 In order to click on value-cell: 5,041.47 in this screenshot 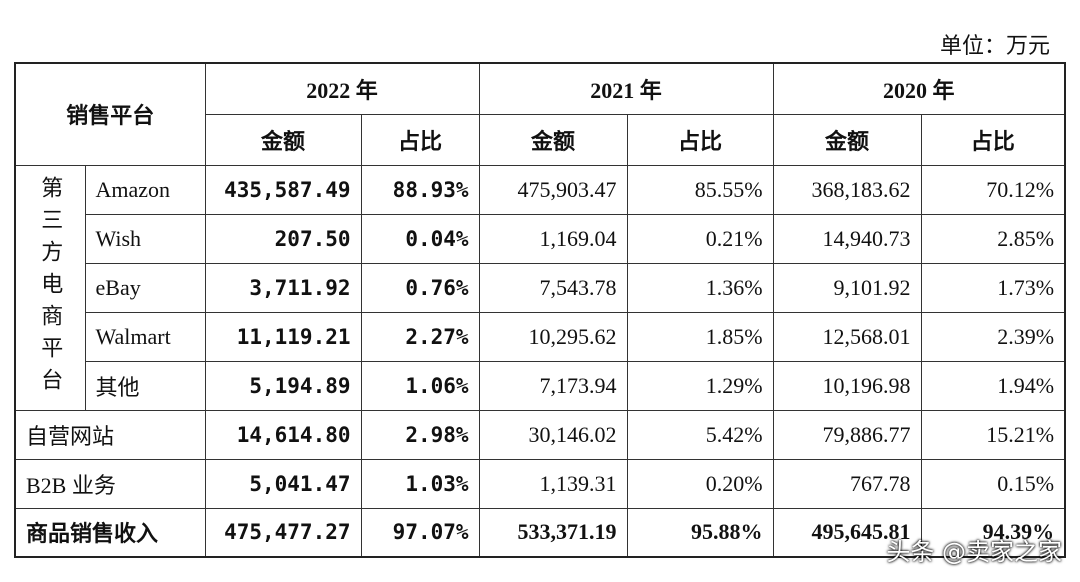, I will do `click(283, 483)`.